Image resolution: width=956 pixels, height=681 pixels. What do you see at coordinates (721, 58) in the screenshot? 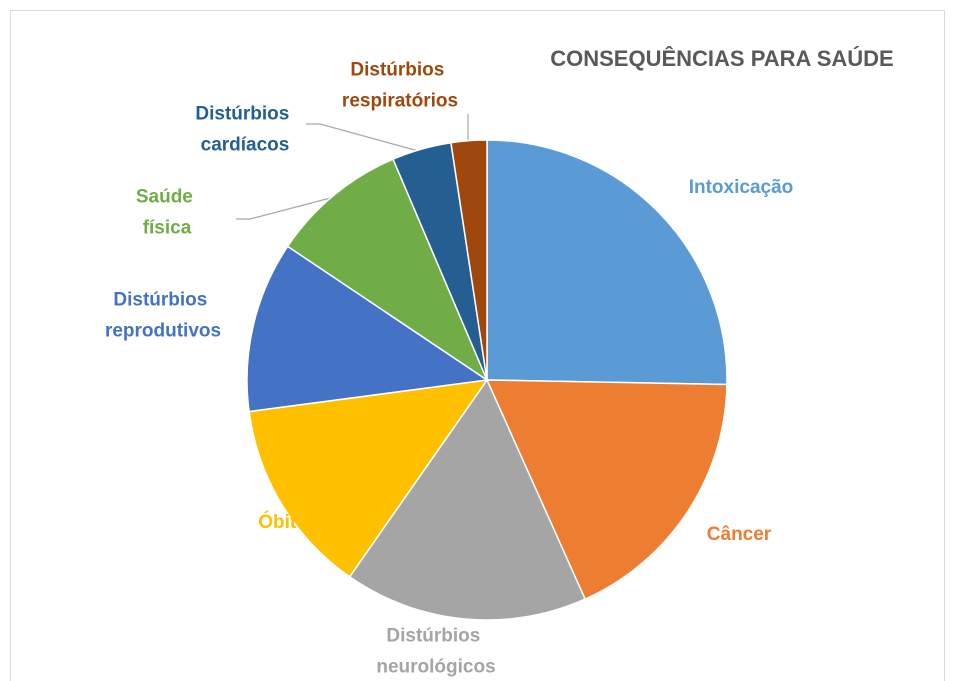
I see `chart-title: CONSEQUÊNCIAS PARA SAÚDE` at bounding box center [721, 58].